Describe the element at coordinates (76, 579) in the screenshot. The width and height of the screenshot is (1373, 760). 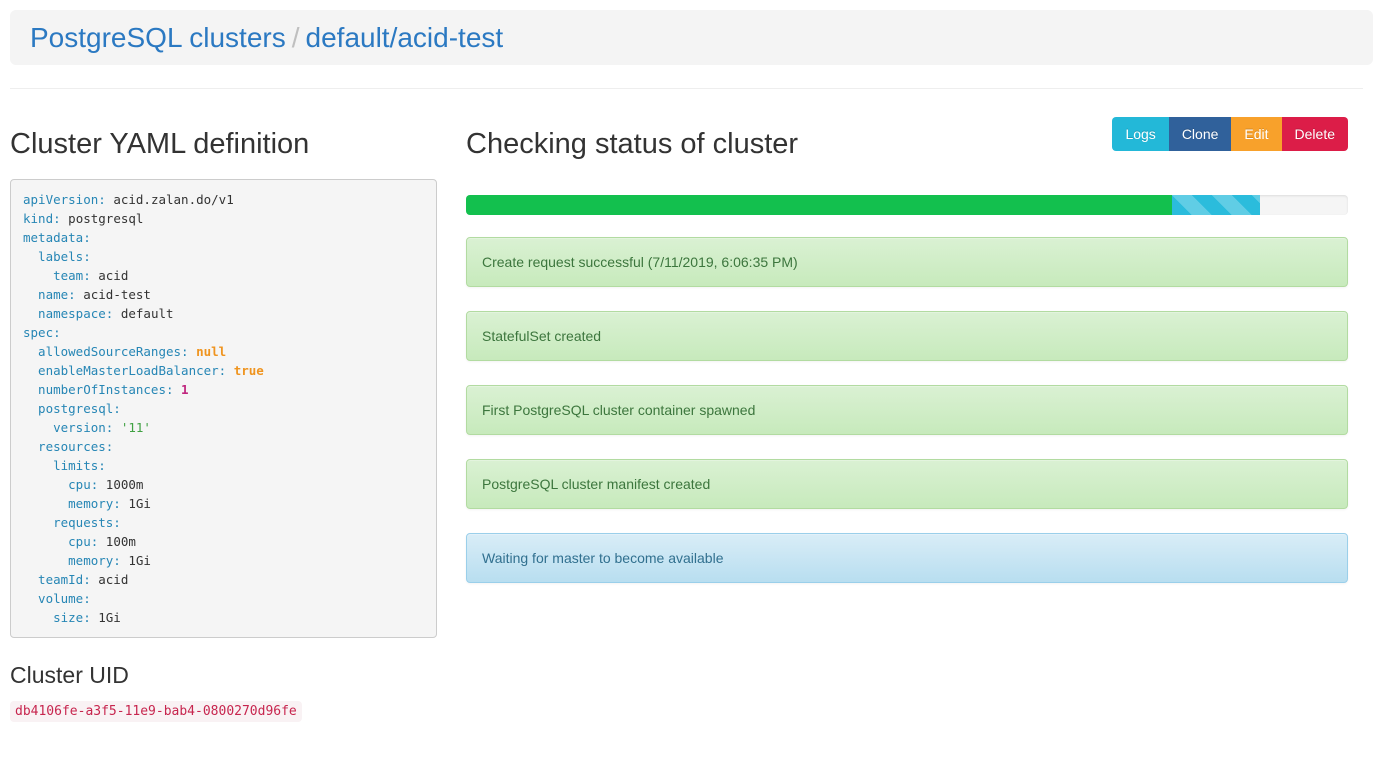
I see `yaml-line: teamId: acid` at that location.